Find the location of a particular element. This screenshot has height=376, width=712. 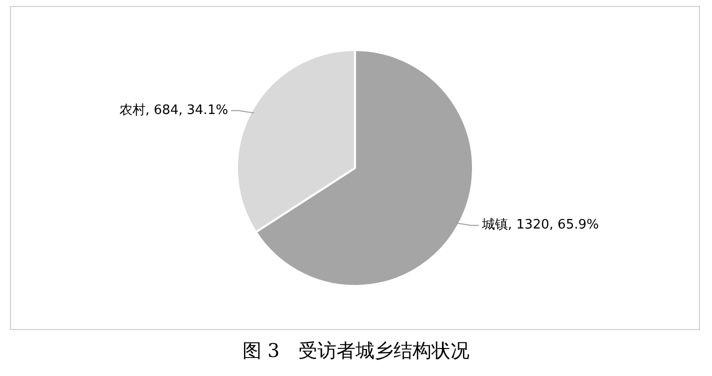

slice-label: 城镇, 1320, 65.9% is located at coordinates (539, 225).